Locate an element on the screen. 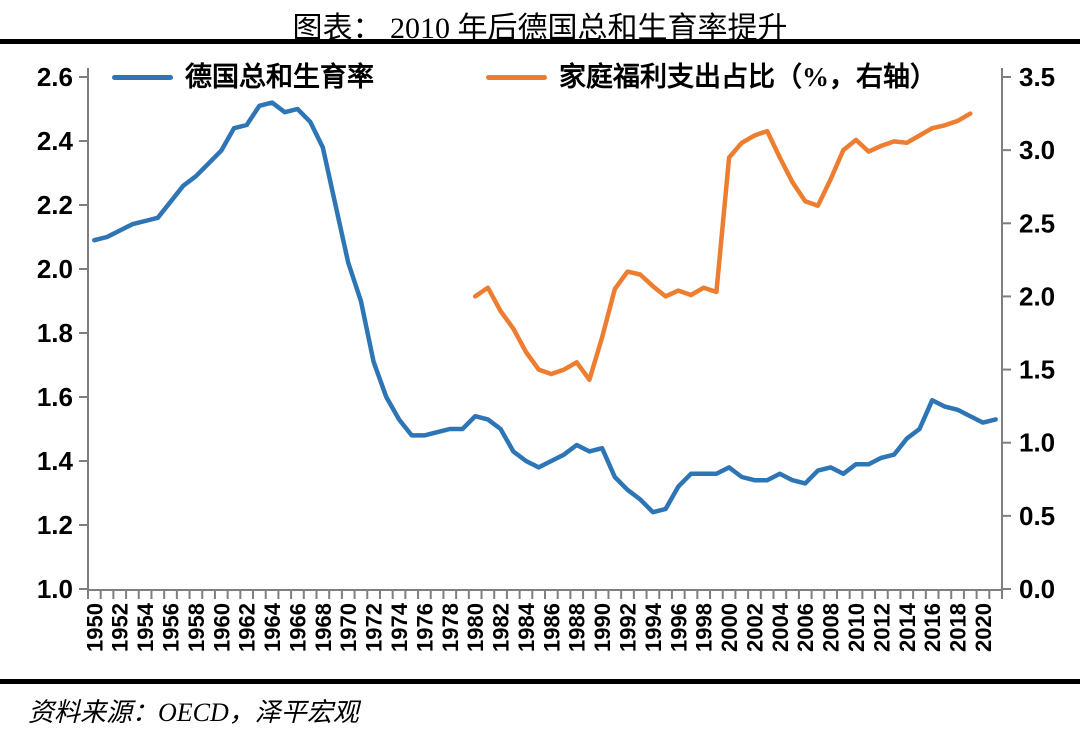 This screenshot has width=1080, height=730. right-axis-tick-label: 1.0 is located at coordinates (1037, 443).